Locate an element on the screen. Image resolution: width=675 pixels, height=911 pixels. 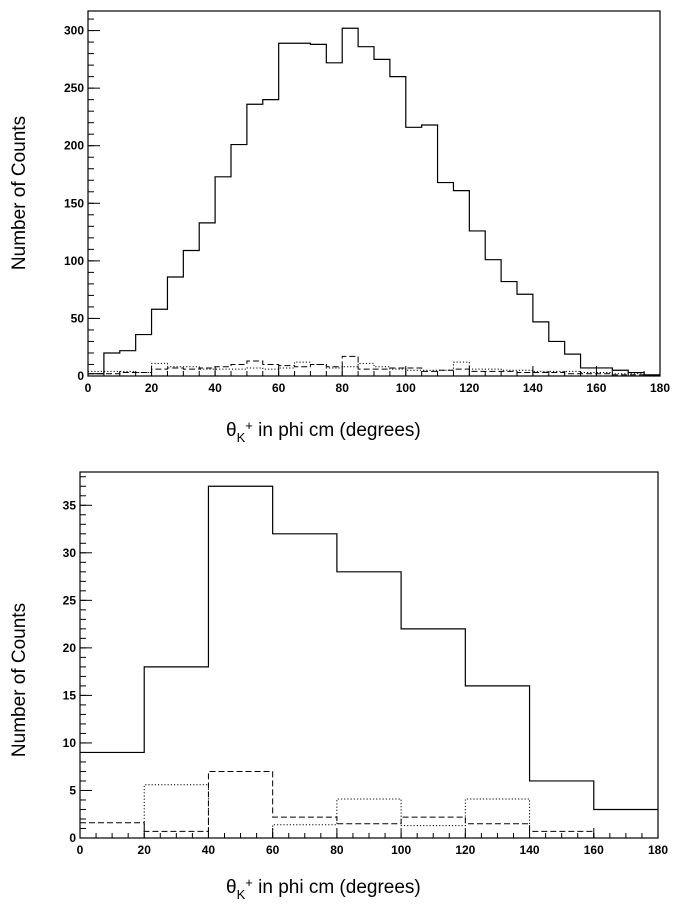
top-x-tick-label: 100 is located at coordinates (406, 388).